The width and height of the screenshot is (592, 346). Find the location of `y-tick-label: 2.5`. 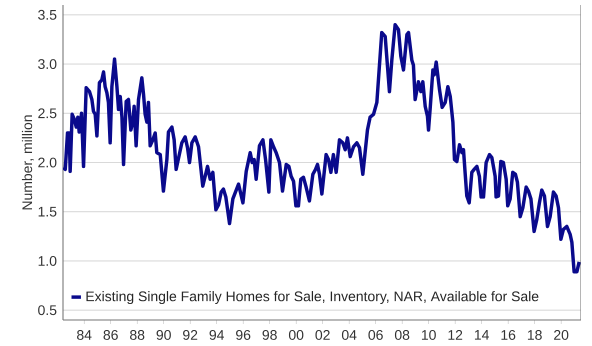

y-tick-label: 2.5 is located at coordinates (47, 113).